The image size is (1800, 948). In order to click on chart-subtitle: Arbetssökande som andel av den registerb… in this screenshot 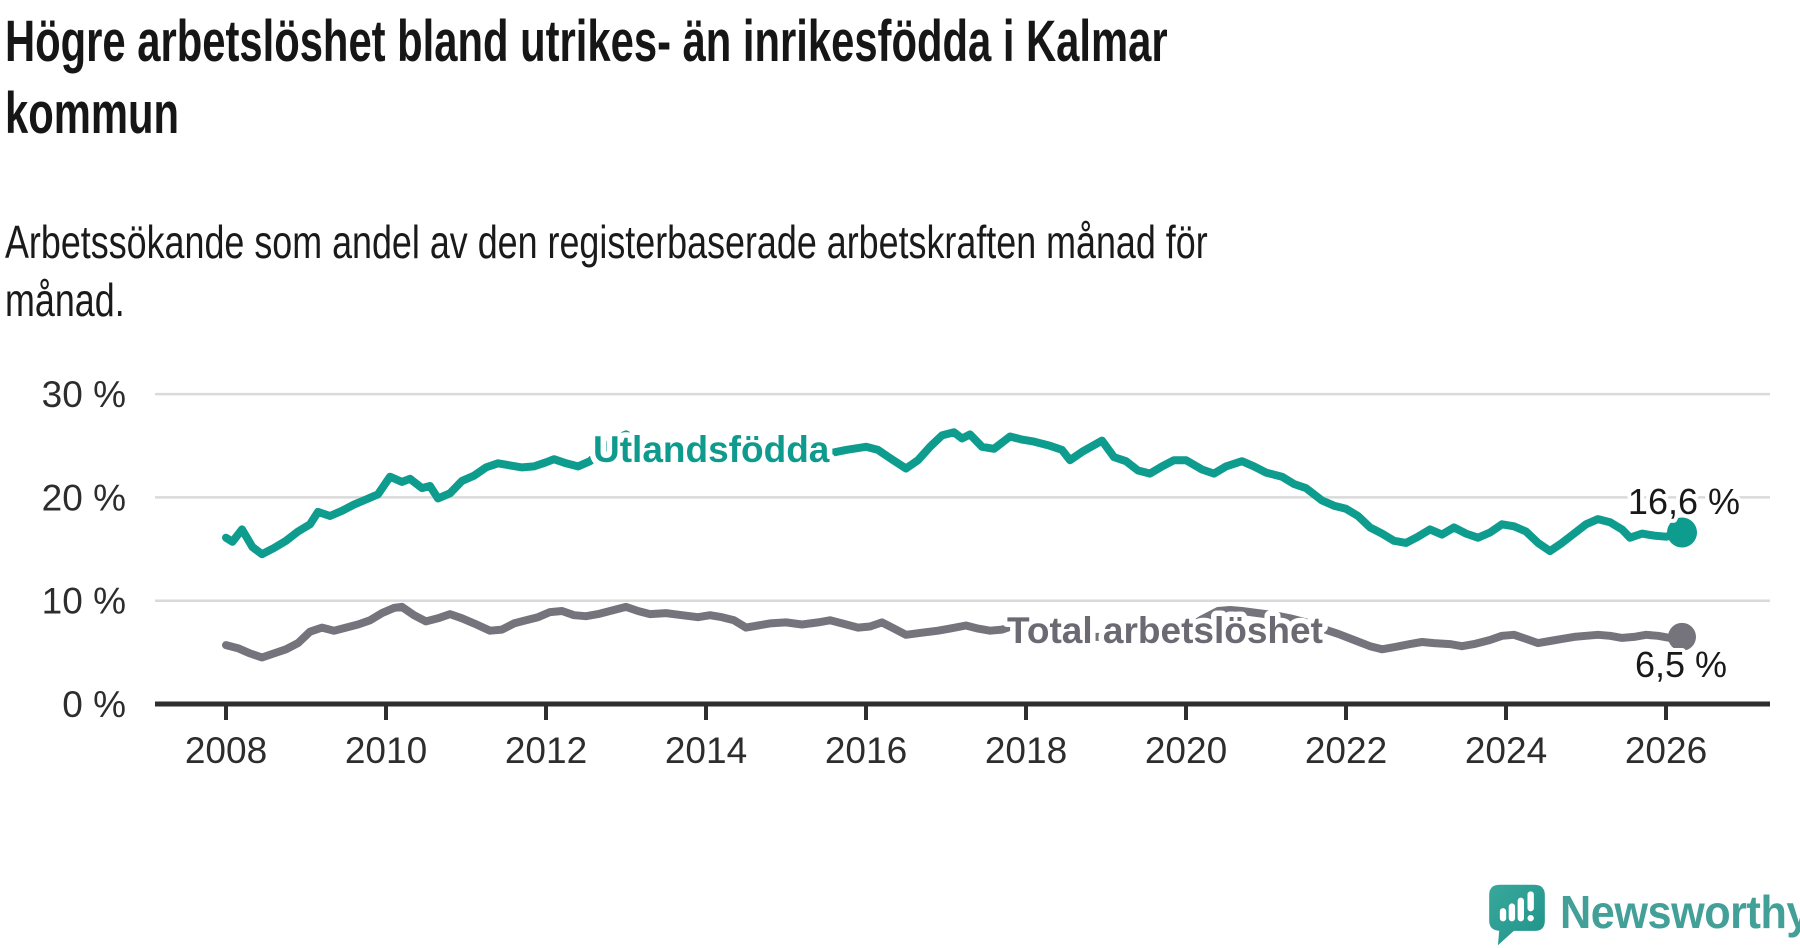, I will do `click(606, 271)`.